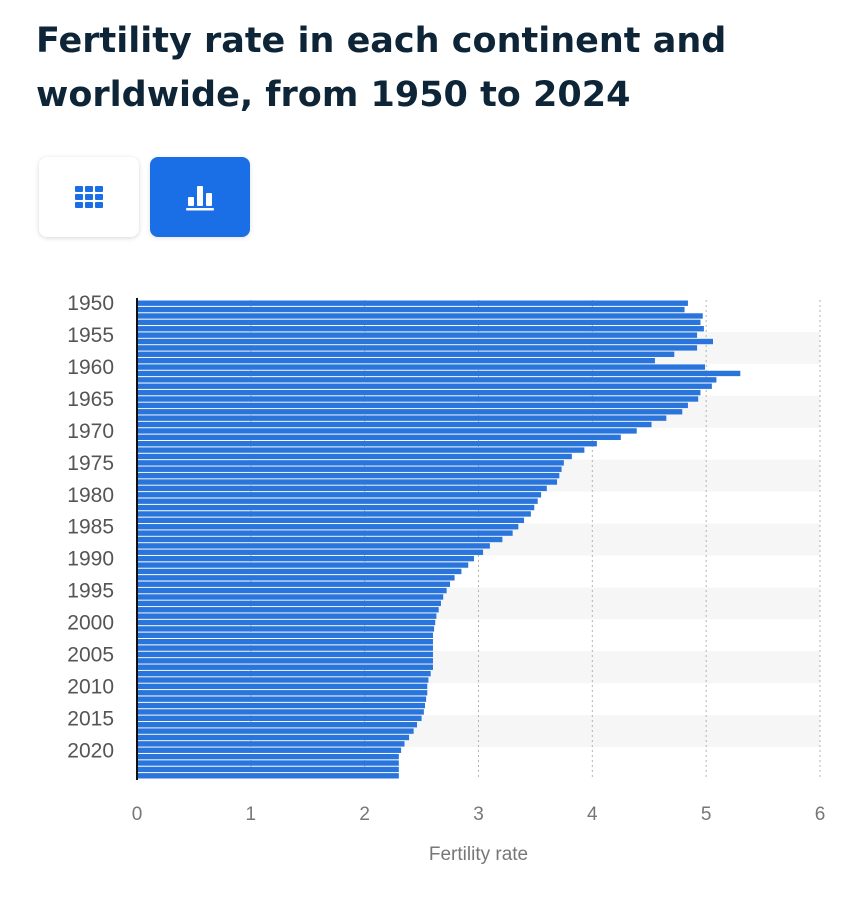 Image resolution: width=864 pixels, height=912 pixels. What do you see at coordinates (292, 590) in the screenshot?
I see `bar-1995` at bounding box center [292, 590].